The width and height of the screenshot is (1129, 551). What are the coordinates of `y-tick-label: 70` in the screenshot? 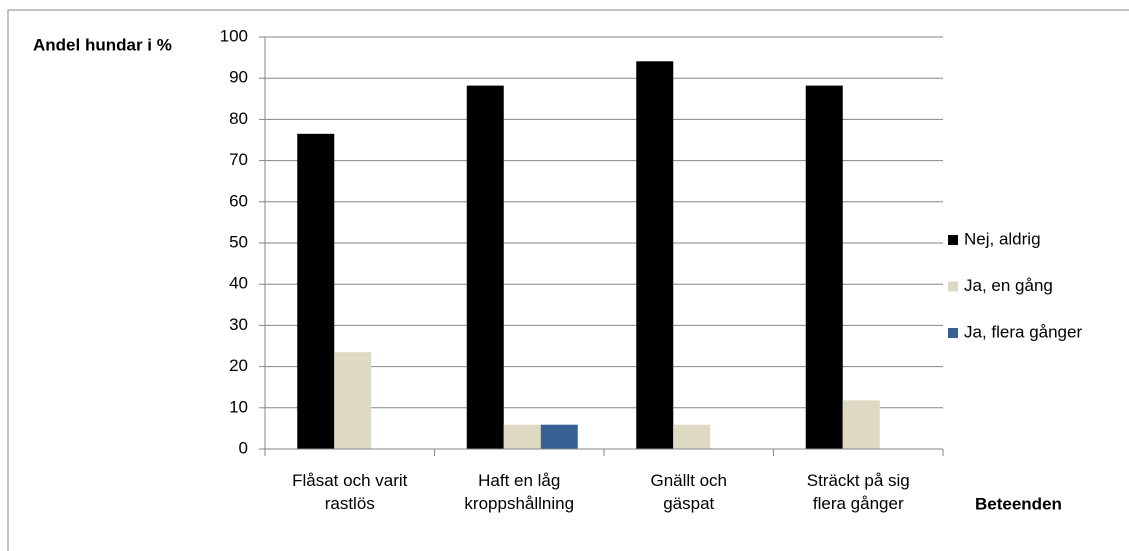 It's located at (238, 159).